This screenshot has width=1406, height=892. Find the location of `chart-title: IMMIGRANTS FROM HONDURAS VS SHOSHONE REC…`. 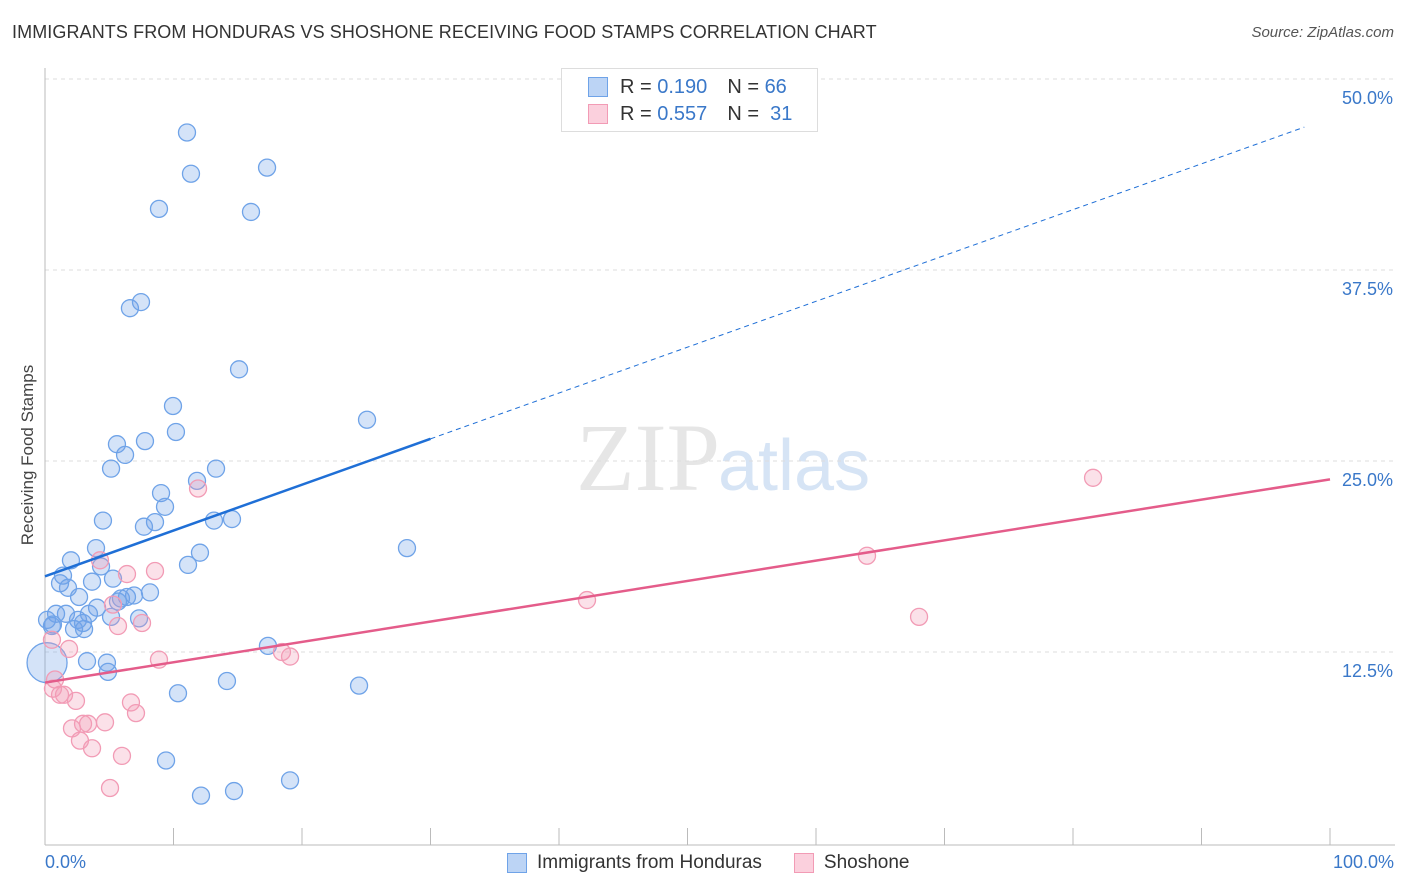

chart-title: IMMIGRANTS FROM HONDURAS VS SHOSHONE REC… is located at coordinates (444, 32).